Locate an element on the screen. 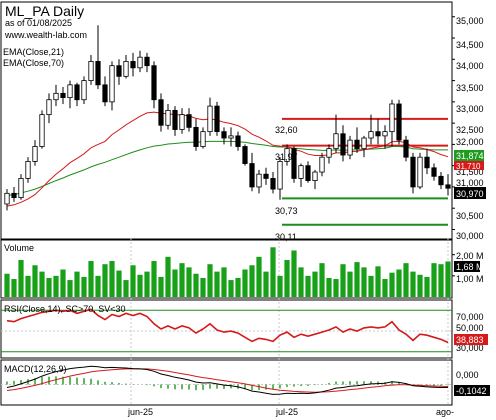 This screenshot has width=496, height=420. price-tick: 34,000 is located at coordinates (470, 66).